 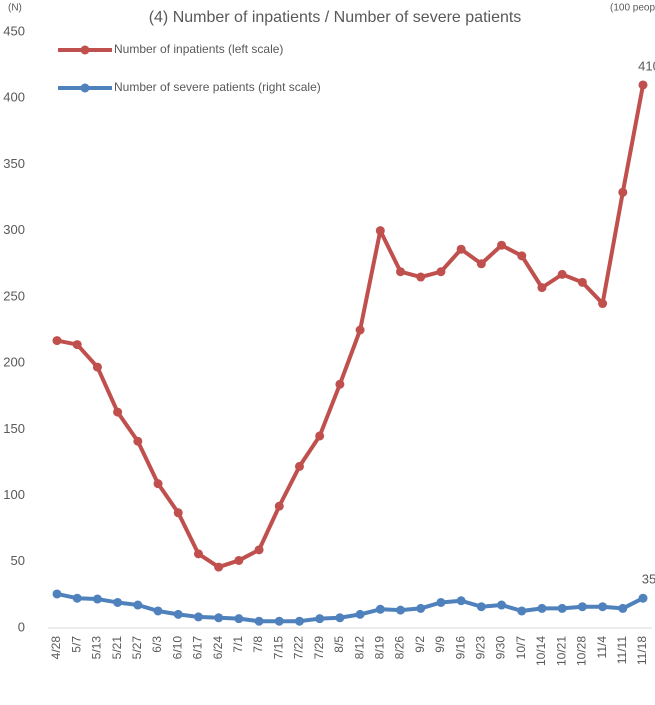 I want to click on x-tick-label: 7/8, so click(x=258, y=644).